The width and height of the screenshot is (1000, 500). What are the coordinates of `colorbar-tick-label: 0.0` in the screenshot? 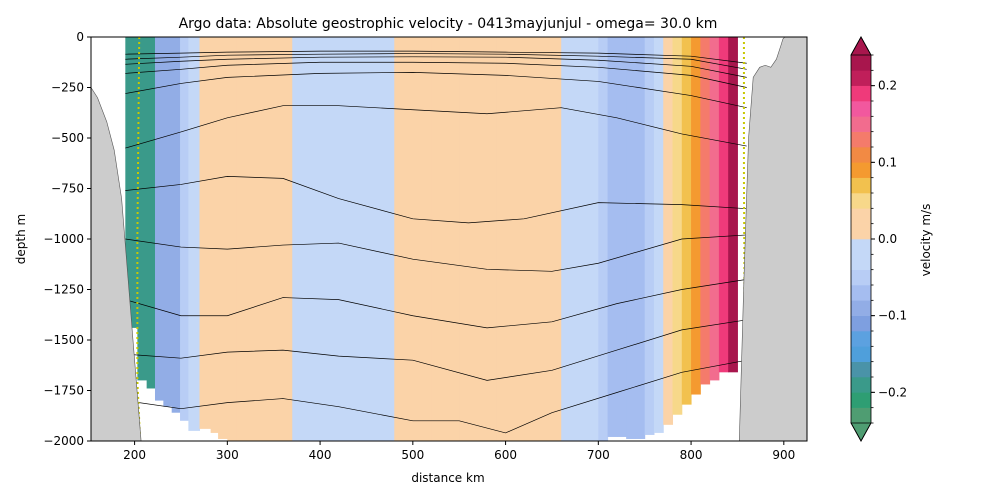 It's located at (887, 239).